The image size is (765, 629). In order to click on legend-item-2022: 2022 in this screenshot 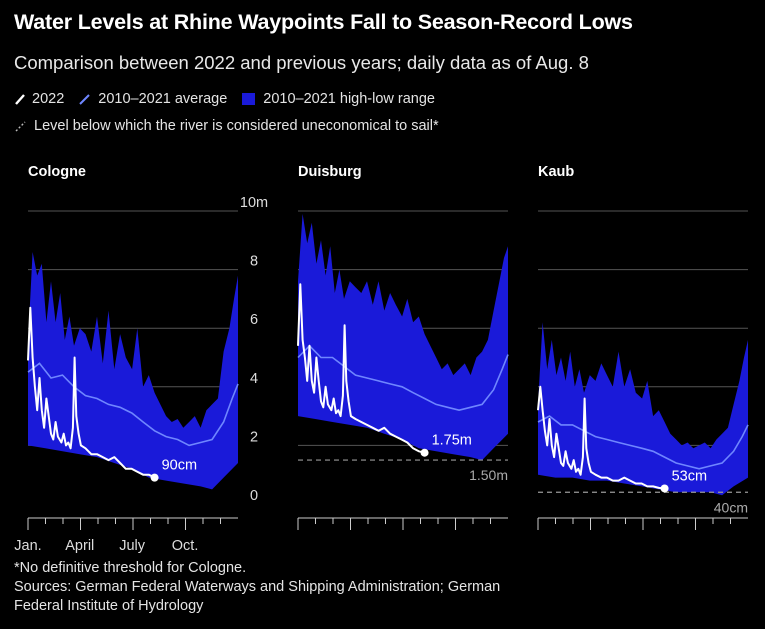, I will do `click(39, 99)`.